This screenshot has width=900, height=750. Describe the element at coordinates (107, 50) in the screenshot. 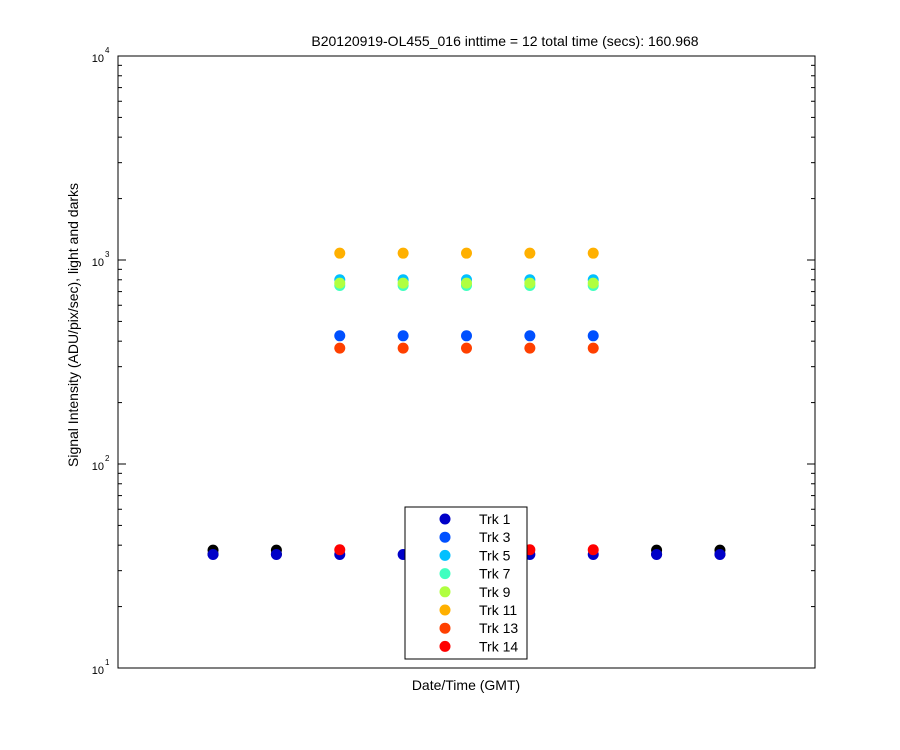

I see `y-tick-exponent: 4` at that location.